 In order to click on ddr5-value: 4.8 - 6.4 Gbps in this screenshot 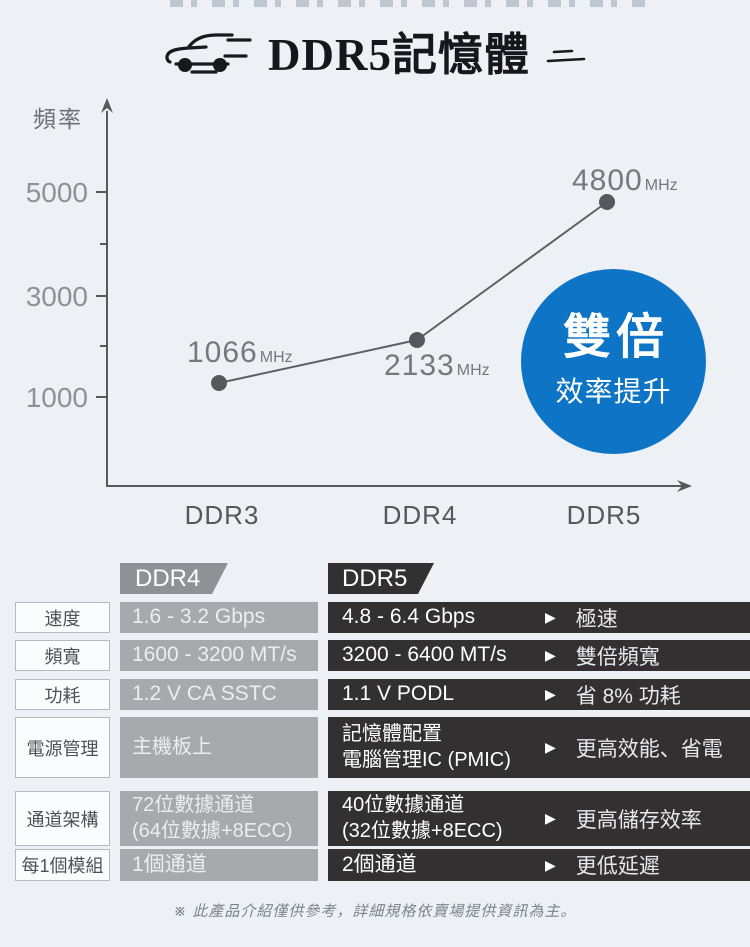, I will do `click(409, 617)`.